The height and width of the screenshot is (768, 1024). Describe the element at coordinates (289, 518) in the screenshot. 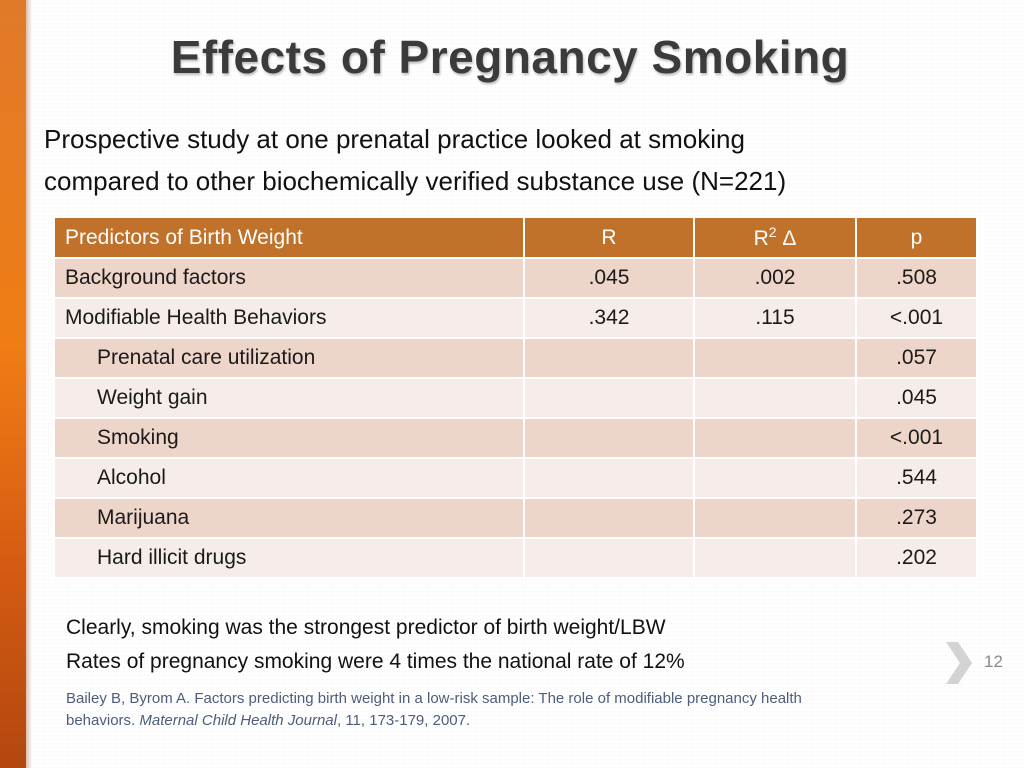

I see `row-label: Marijuana` at that location.